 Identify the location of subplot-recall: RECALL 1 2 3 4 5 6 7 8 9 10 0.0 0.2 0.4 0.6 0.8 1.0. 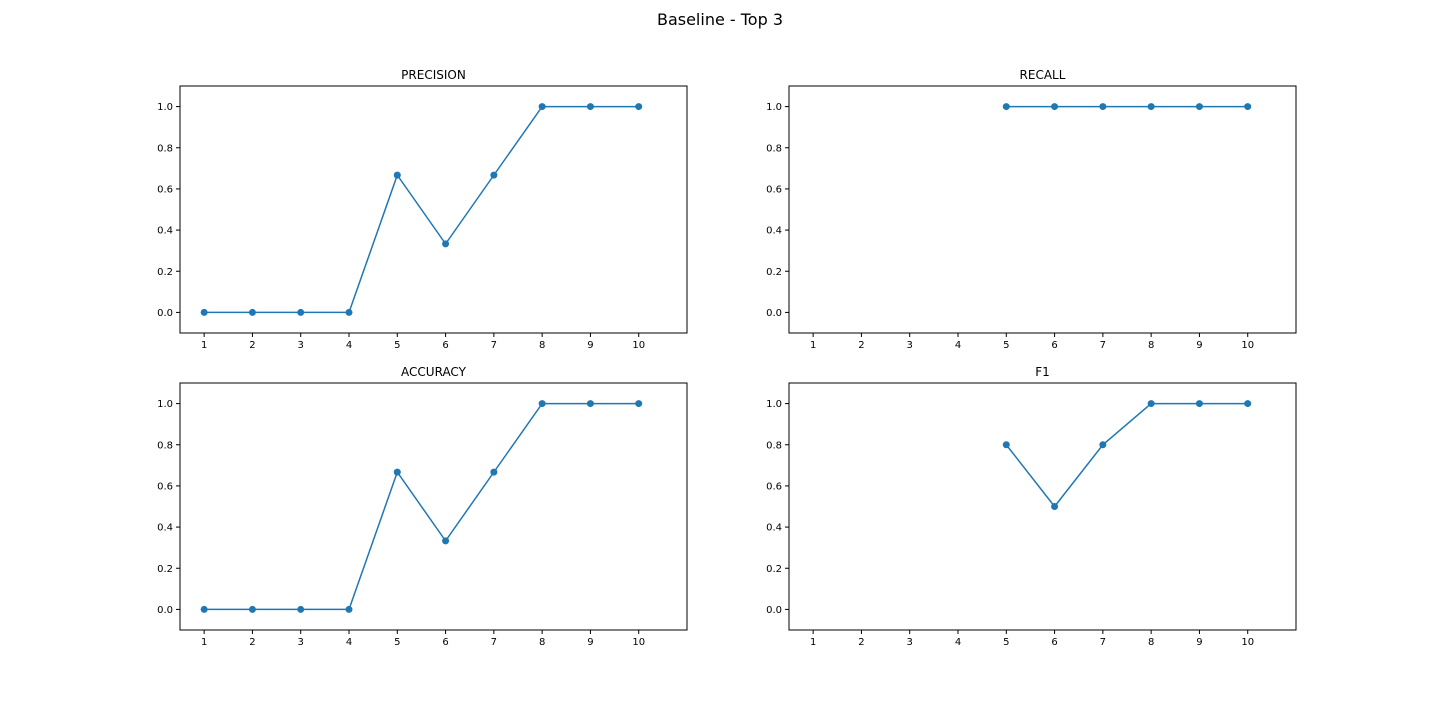
(1031, 209).